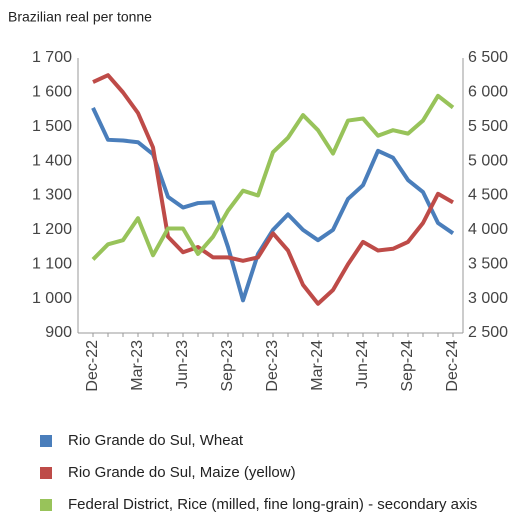  I want to click on chart-title: Brazilian real per tonne, so click(80, 17).